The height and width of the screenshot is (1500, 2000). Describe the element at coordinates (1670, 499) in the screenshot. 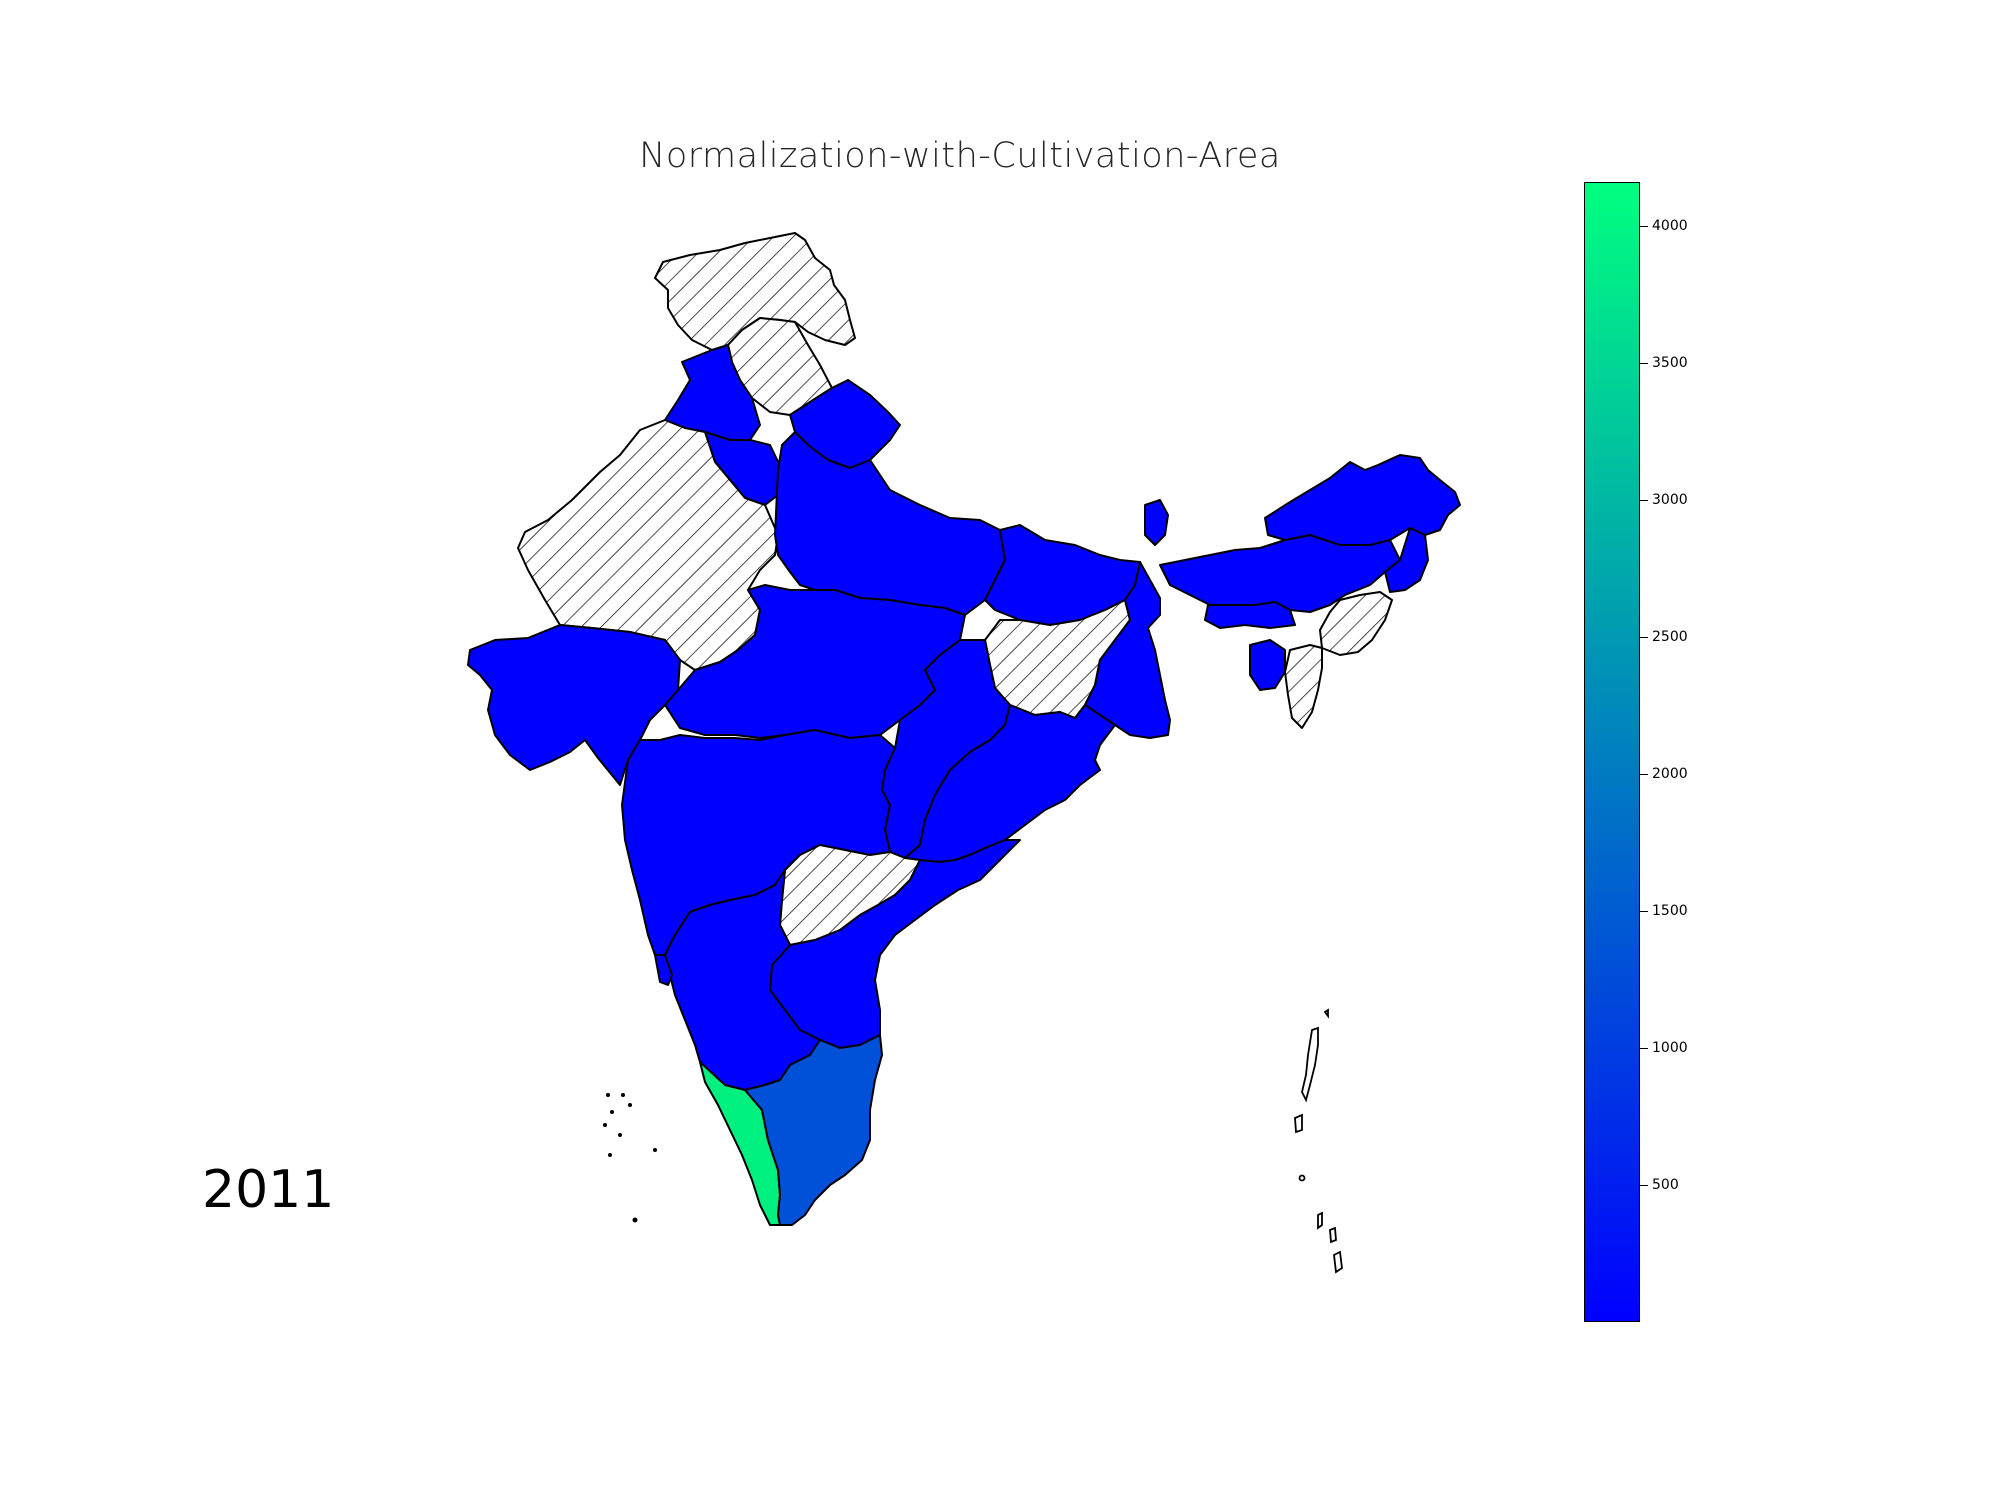

I see `colorbar-tick-label: 3000` at that location.